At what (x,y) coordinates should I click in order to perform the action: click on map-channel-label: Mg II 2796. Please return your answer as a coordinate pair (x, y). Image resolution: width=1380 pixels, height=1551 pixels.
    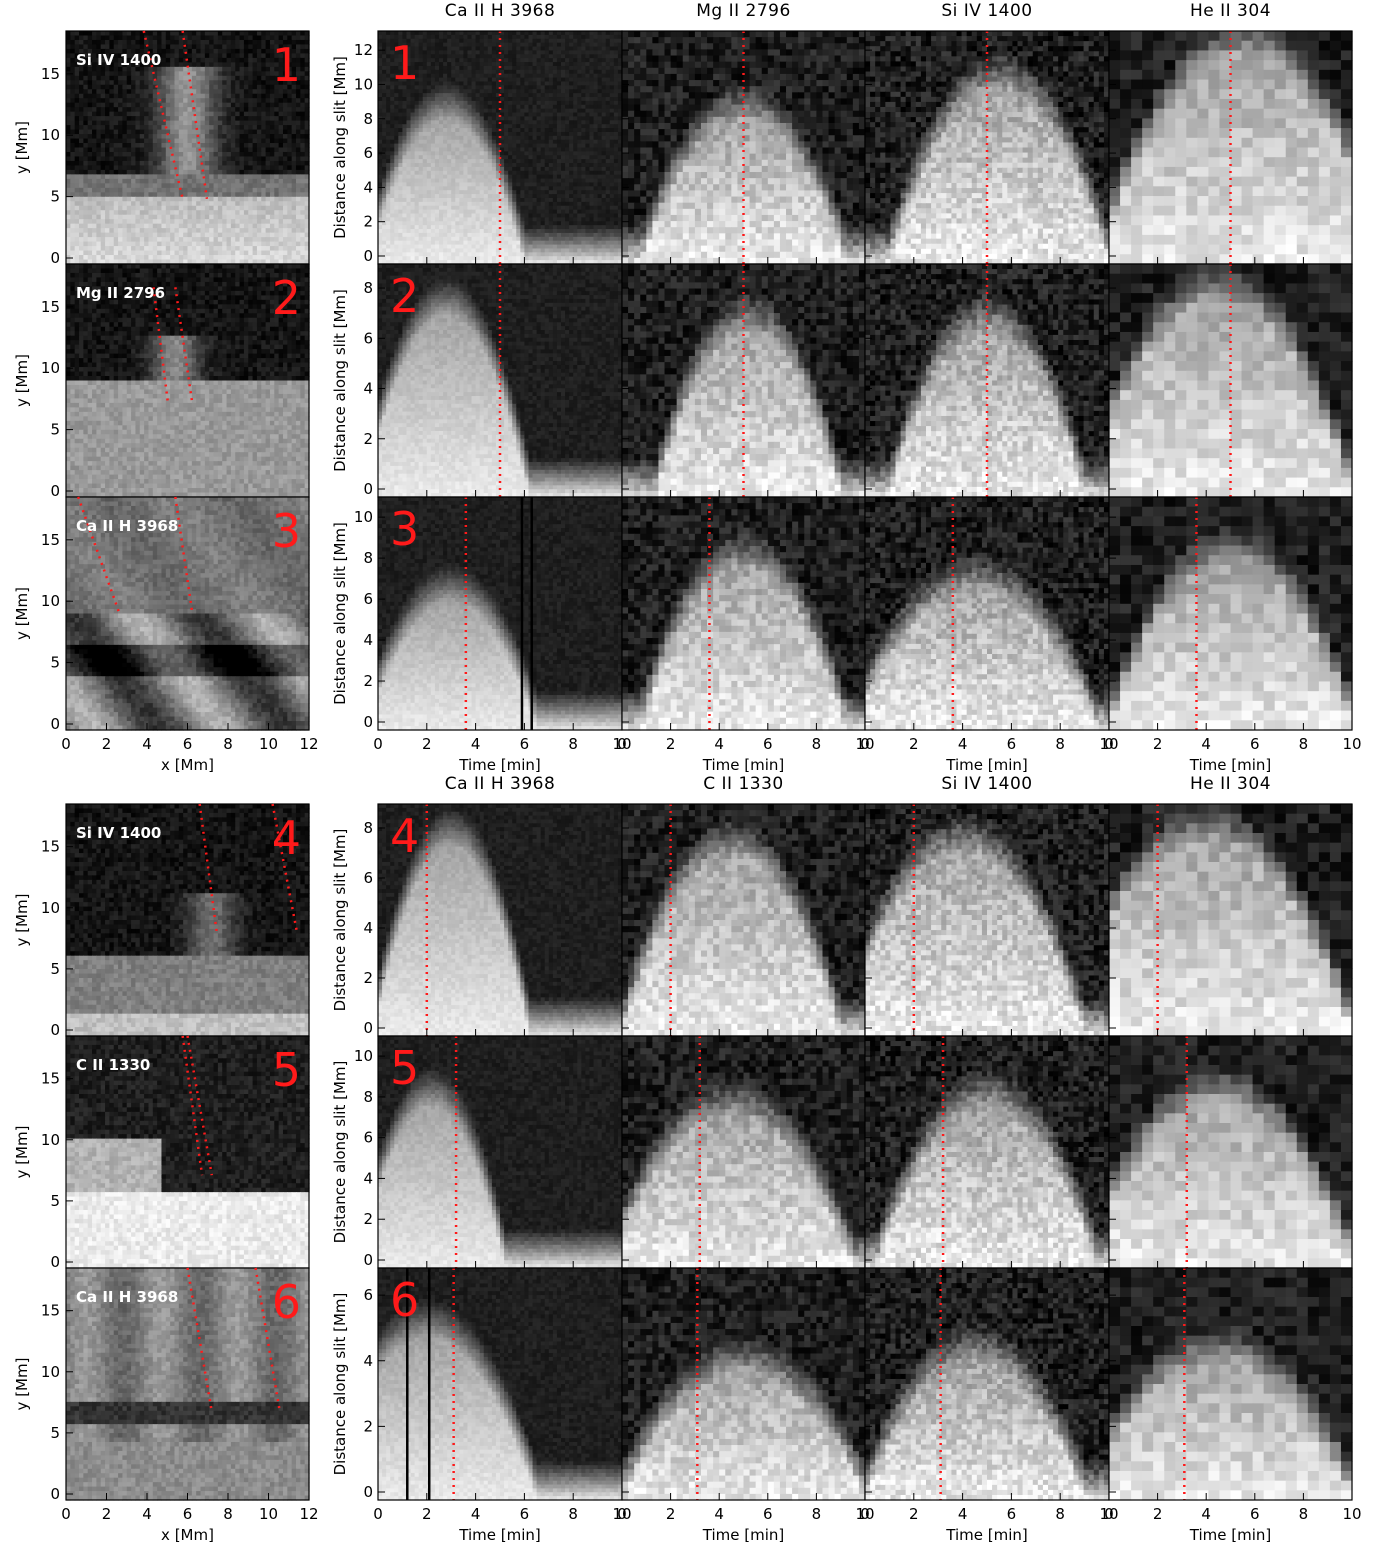
    Looking at the image, I should click on (120, 293).